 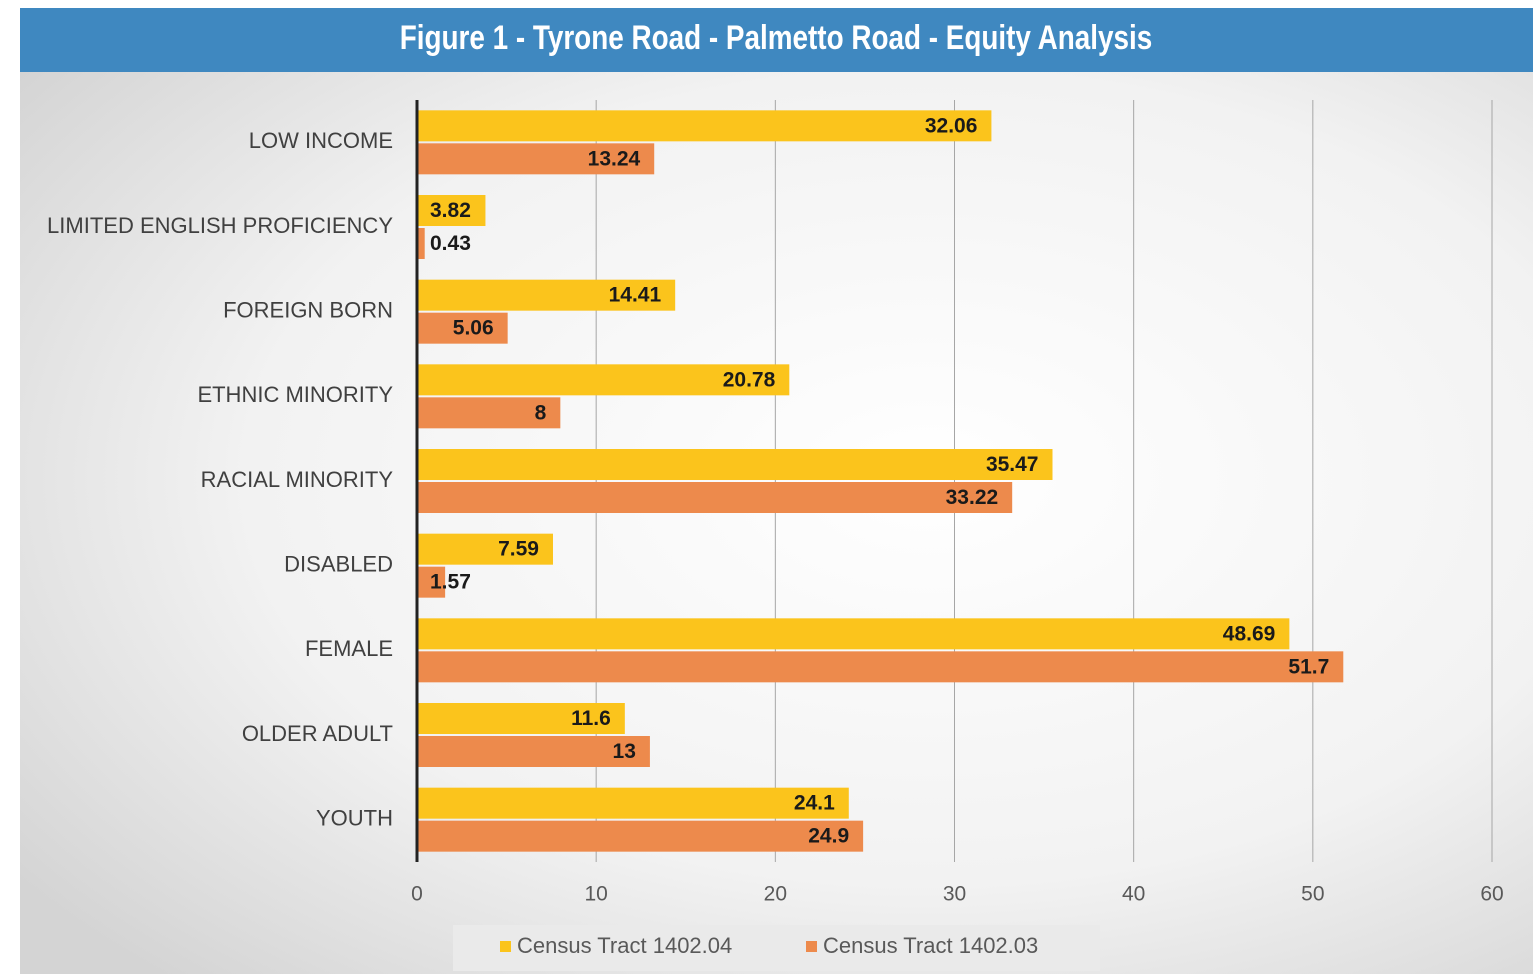 I want to click on data-label: 33.22, so click(x=972, y=497).